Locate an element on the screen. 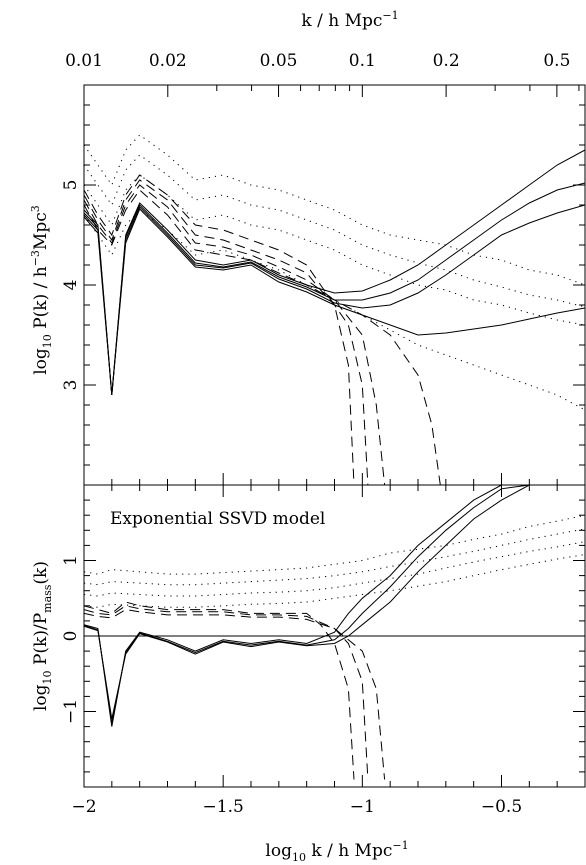  model-annotation: Exponential SSVD model is located at coordinates (217, 519).